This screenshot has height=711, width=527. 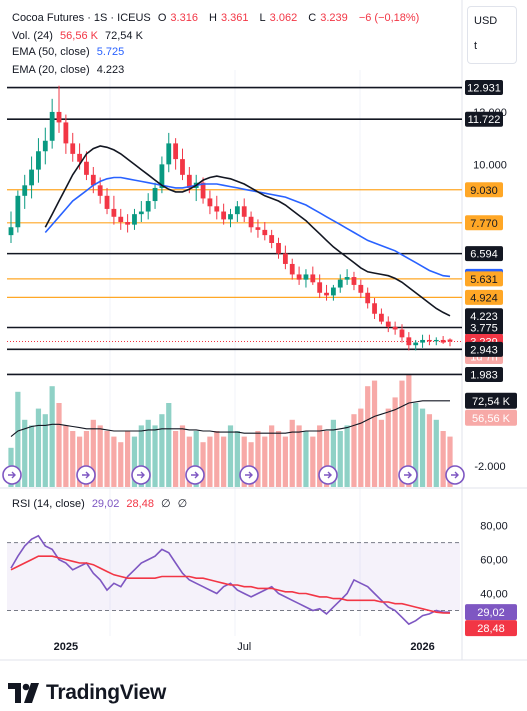 I want to click on currency-label: USD, so click(x=486, y=21).